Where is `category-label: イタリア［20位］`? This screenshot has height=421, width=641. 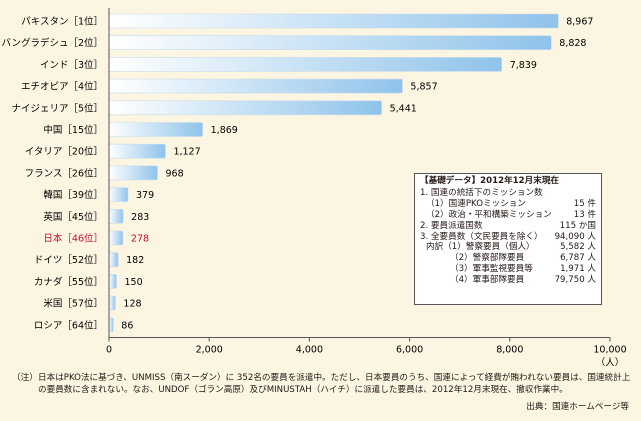 category-label: イタリア［20位］ is located at coordinates (64, 152).